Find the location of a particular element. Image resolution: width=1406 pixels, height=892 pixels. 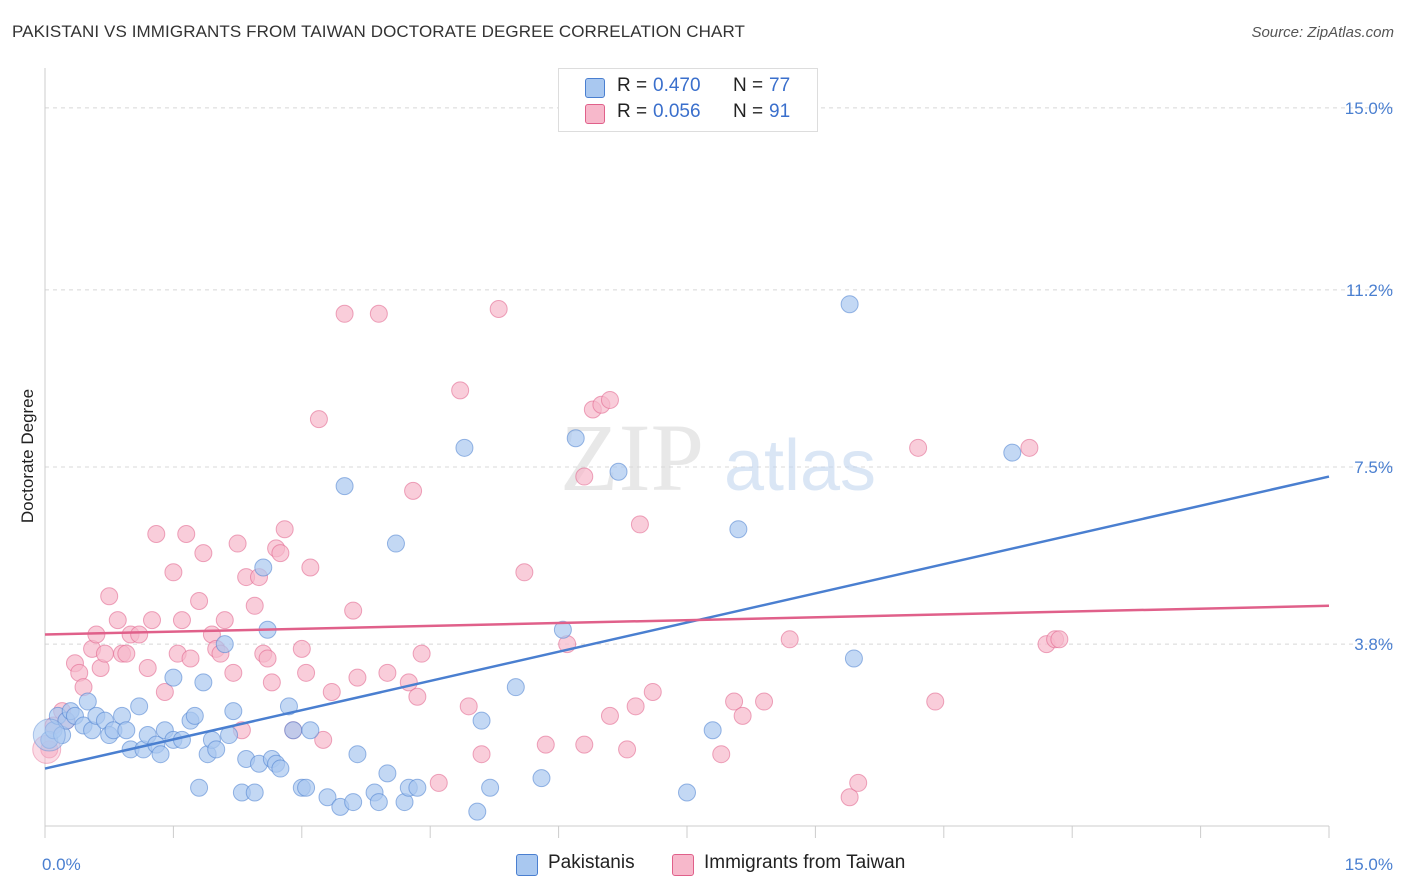

watermark: ZIP atlas is located at coordinates (718, 457).